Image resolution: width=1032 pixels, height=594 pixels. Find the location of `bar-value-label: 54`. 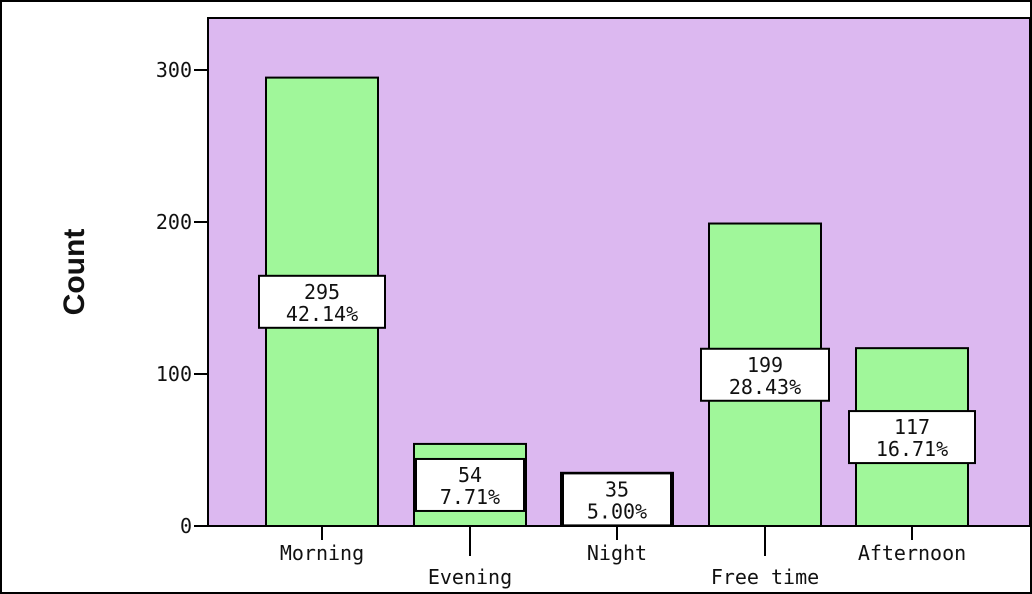

bar-value-label: 54 is located at coordinates (470, 475).